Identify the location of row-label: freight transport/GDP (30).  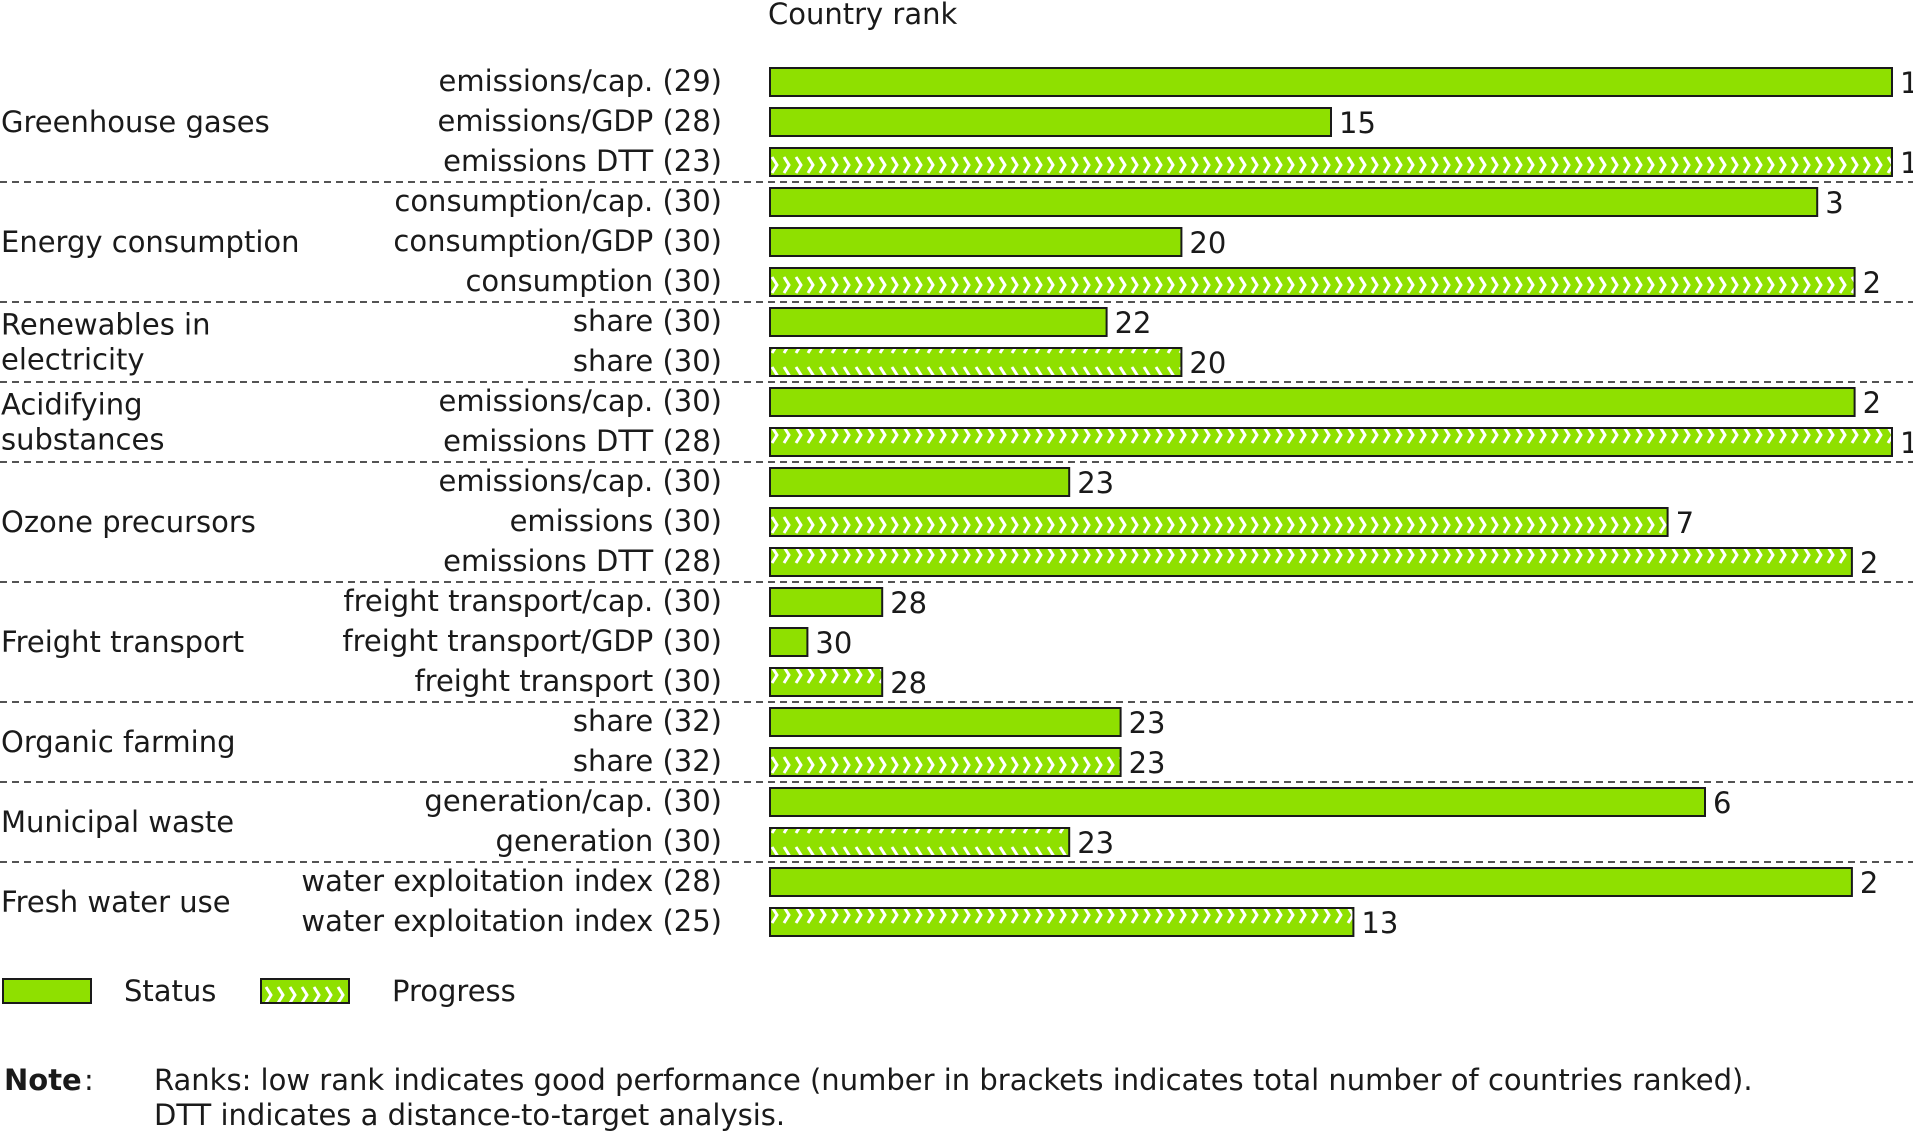
(532, 641).